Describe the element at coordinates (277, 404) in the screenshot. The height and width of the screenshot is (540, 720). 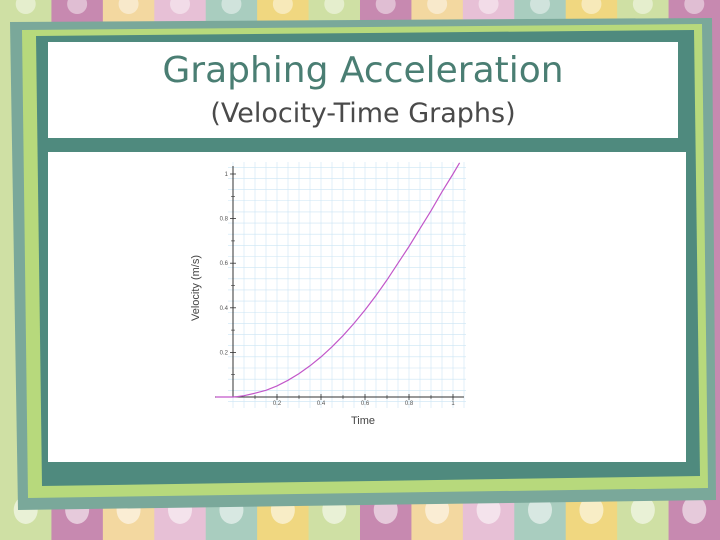
I see `x-tick-label: 0.2` at that location.